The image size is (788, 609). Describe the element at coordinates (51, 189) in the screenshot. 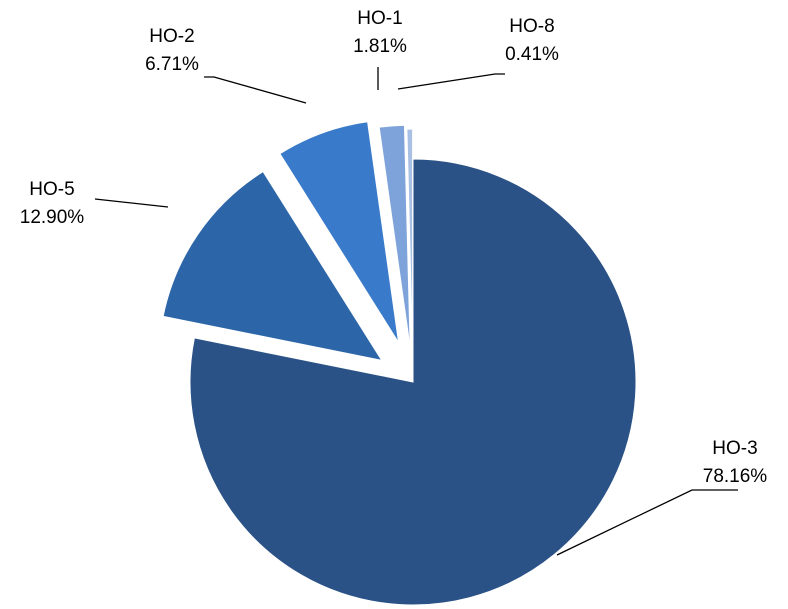

I see `slice-name-label: HO-5` at that location.